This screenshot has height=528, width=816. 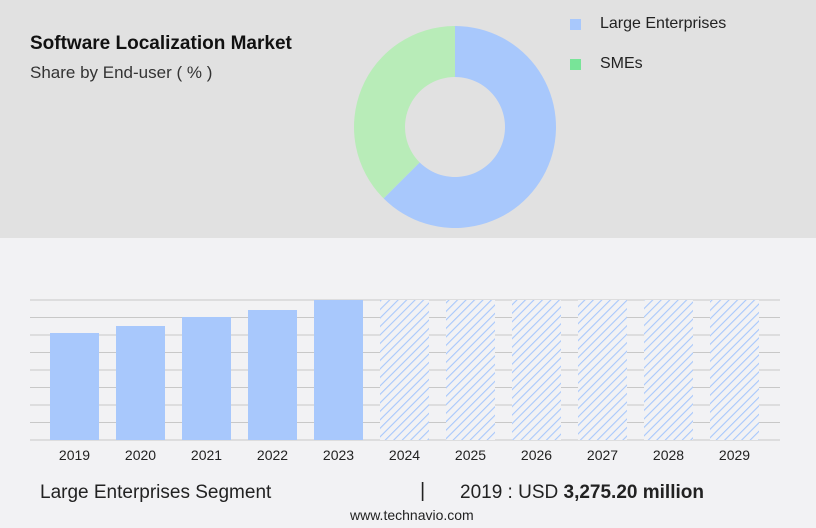 I want to click on legend: Large Enterprises SMEs, so click(x=648, y=54).